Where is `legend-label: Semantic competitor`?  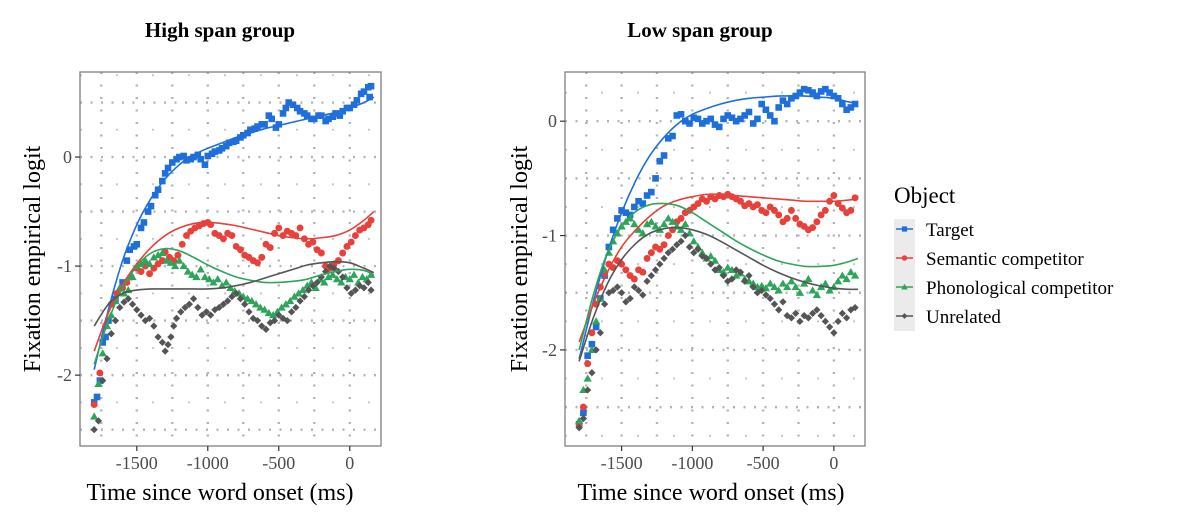
legend-label: Semantic competitor is located at coordinates (1005, 259).